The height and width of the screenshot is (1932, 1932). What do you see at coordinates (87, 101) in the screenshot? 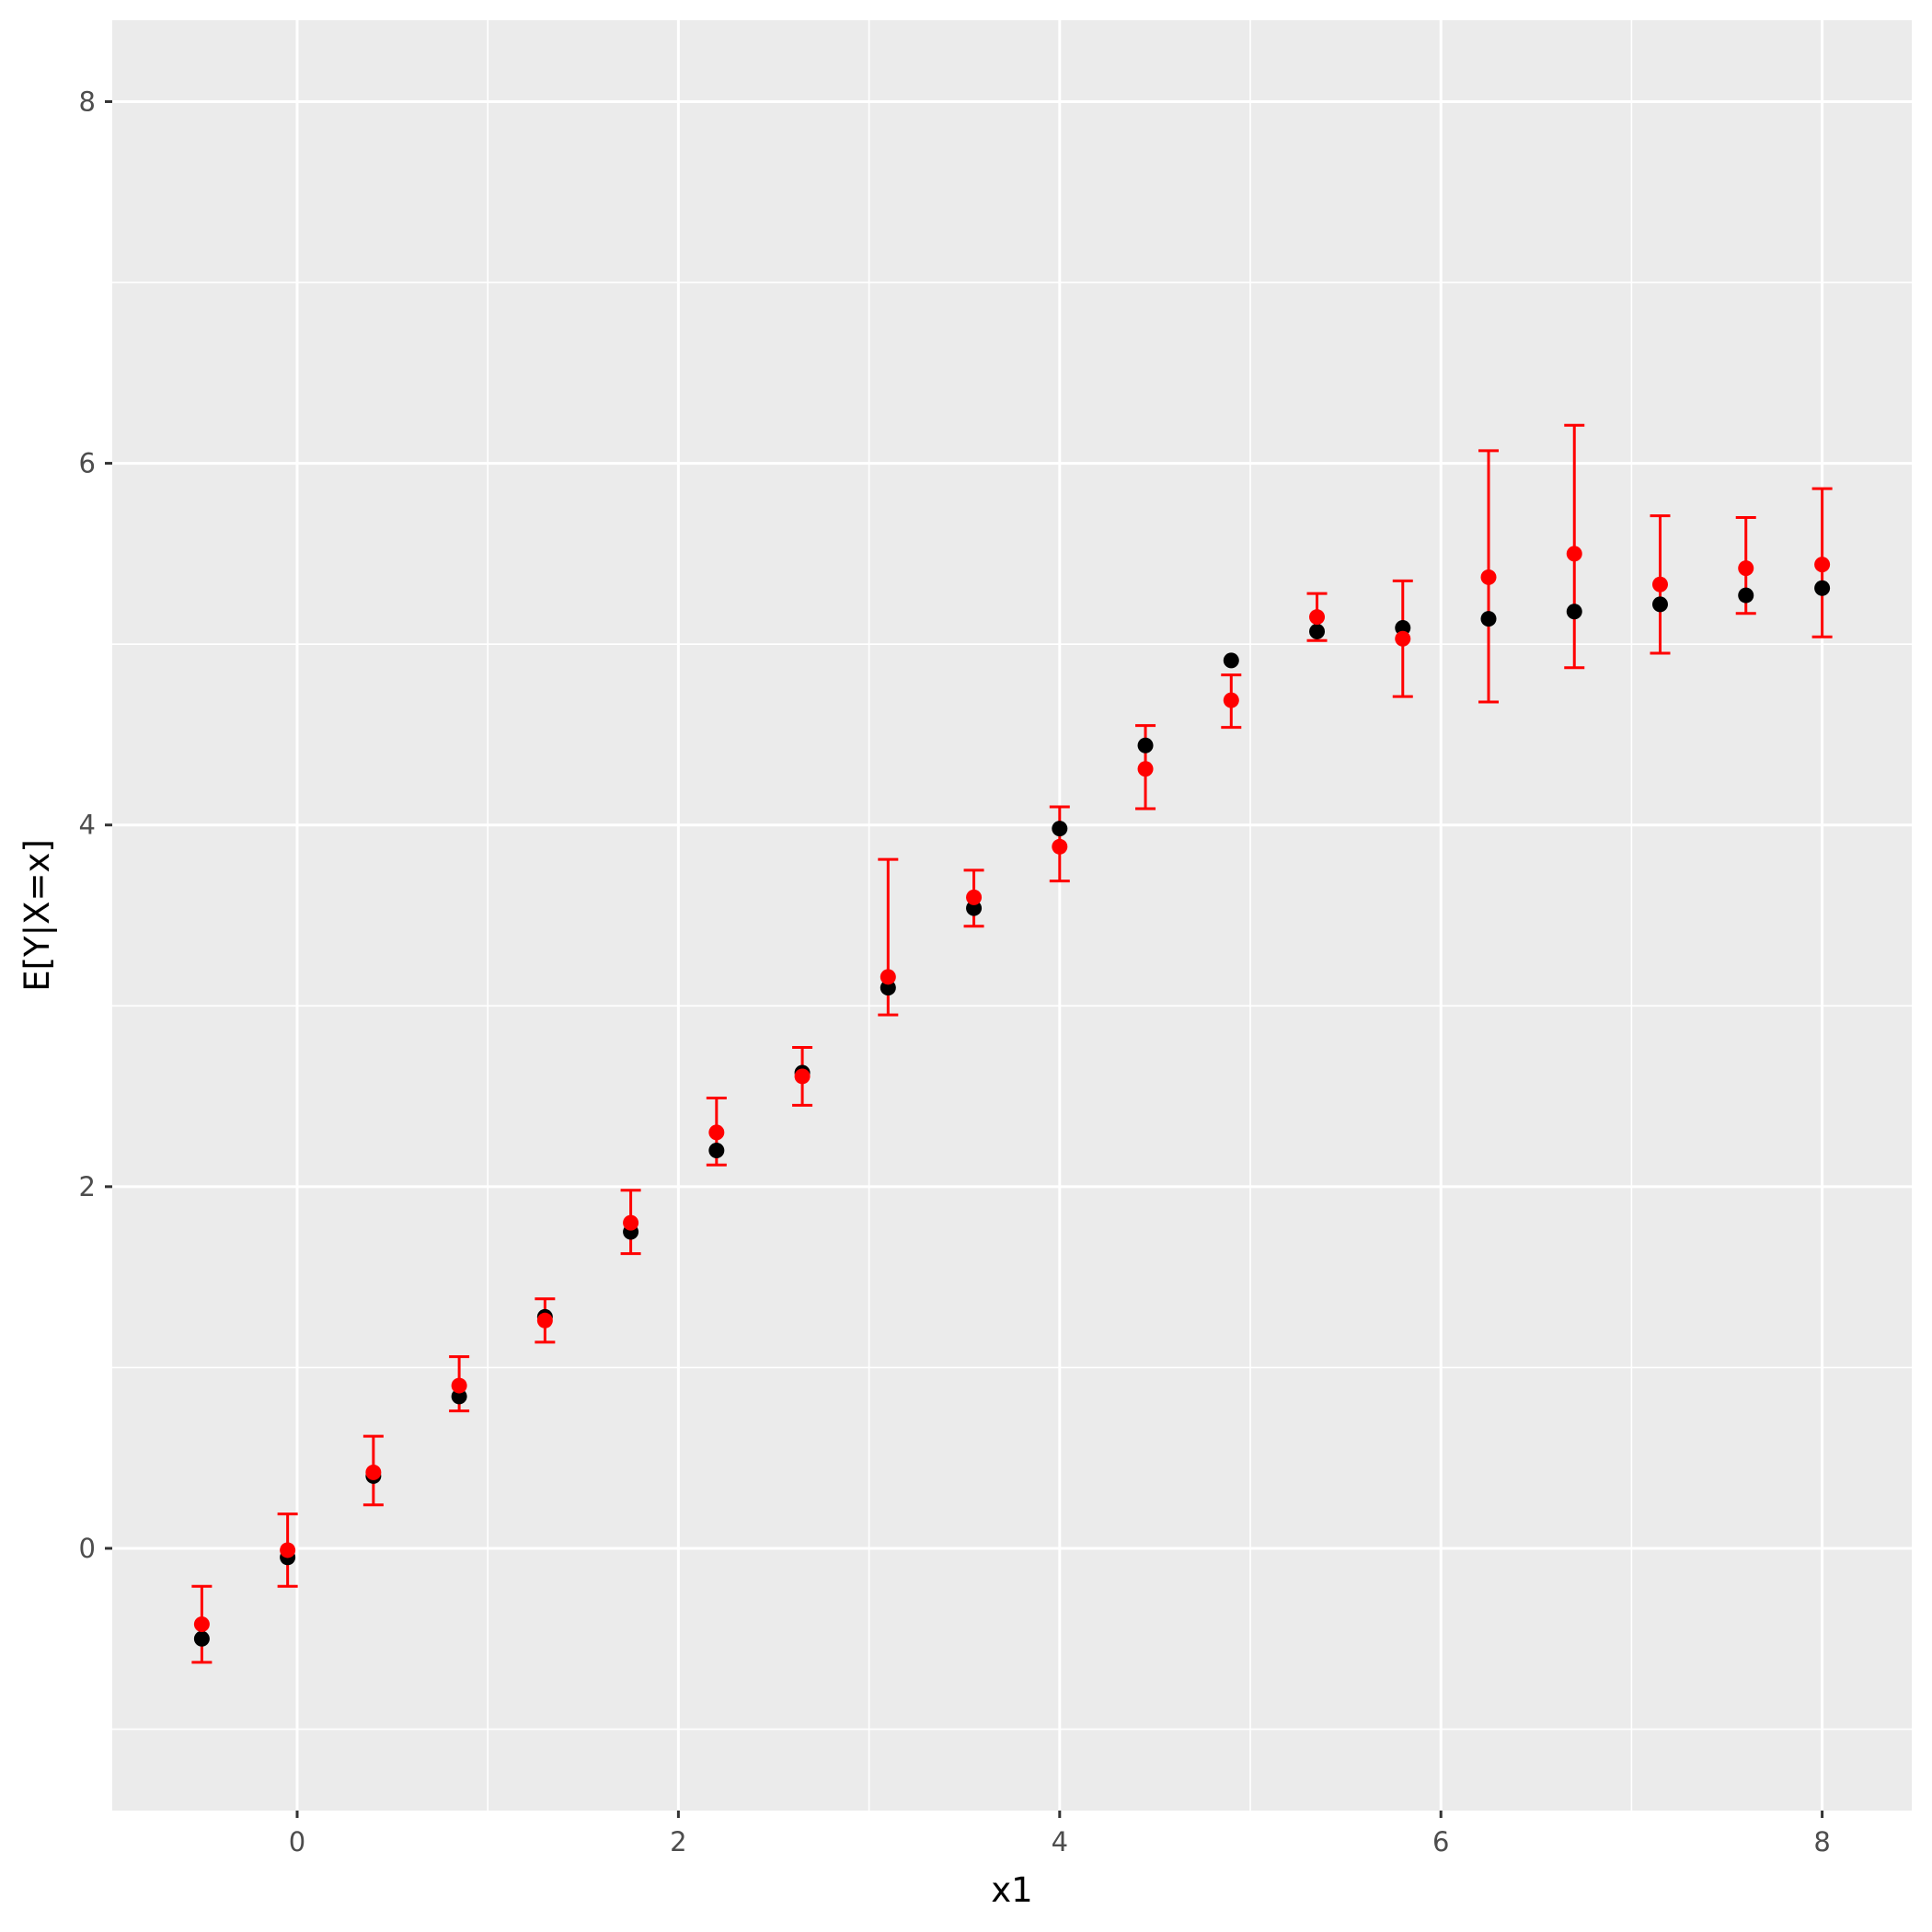
I see `y-tick-label: 8` at bounding box center [87, 101].